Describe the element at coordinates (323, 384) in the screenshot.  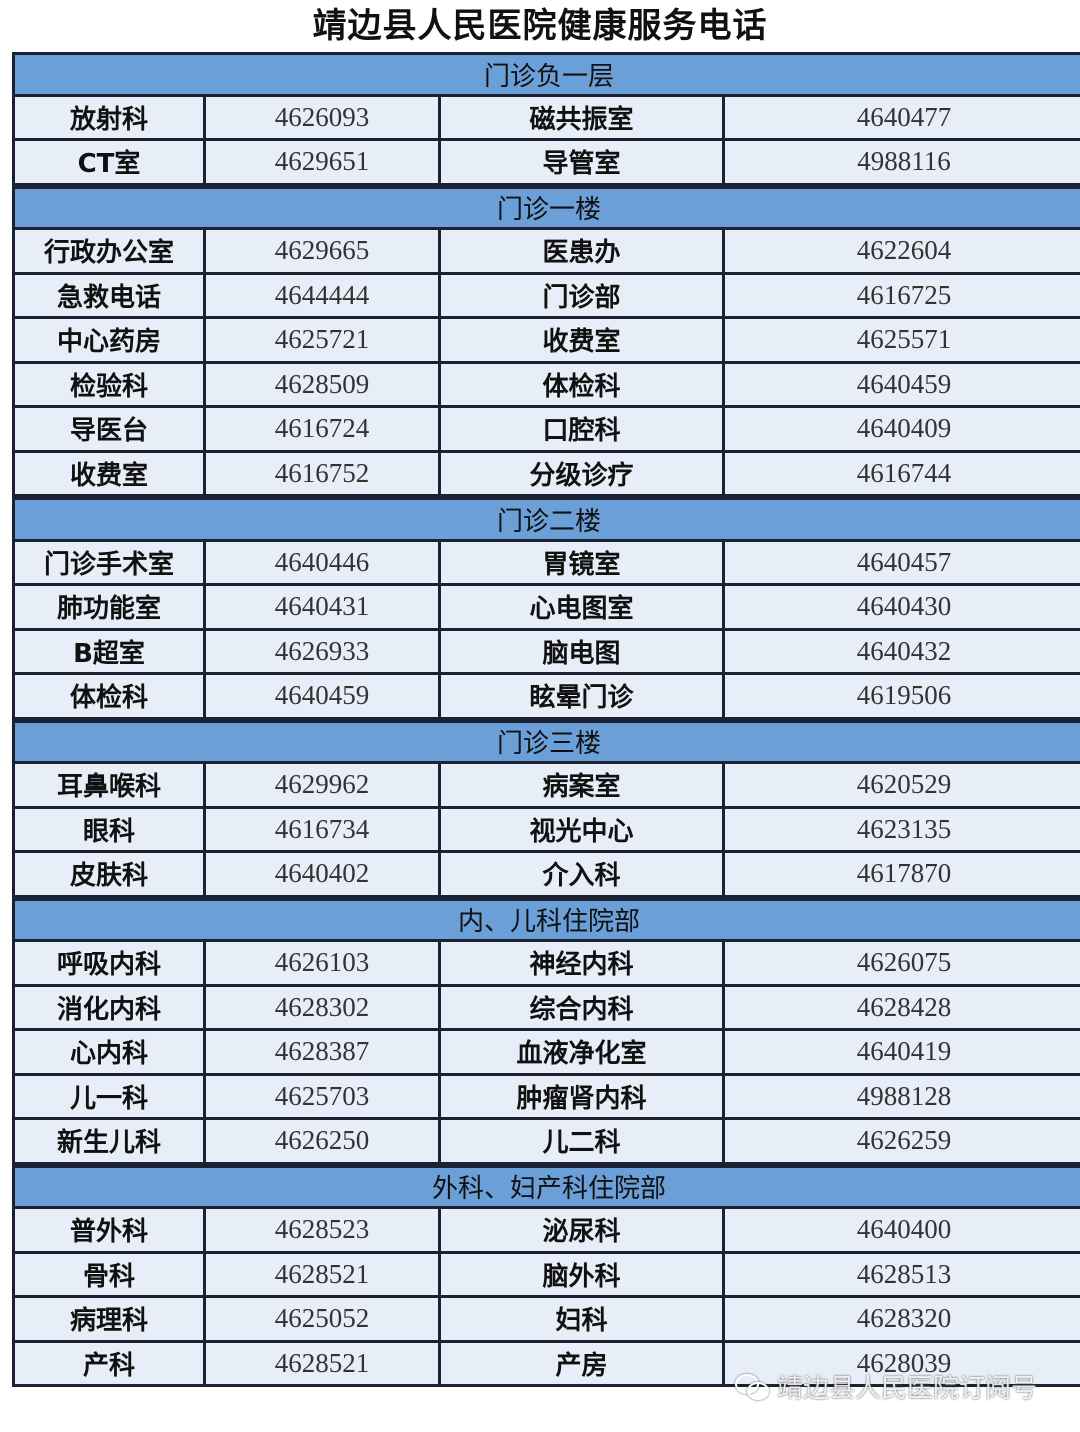
I see `phone-number: 4628509` at that location.